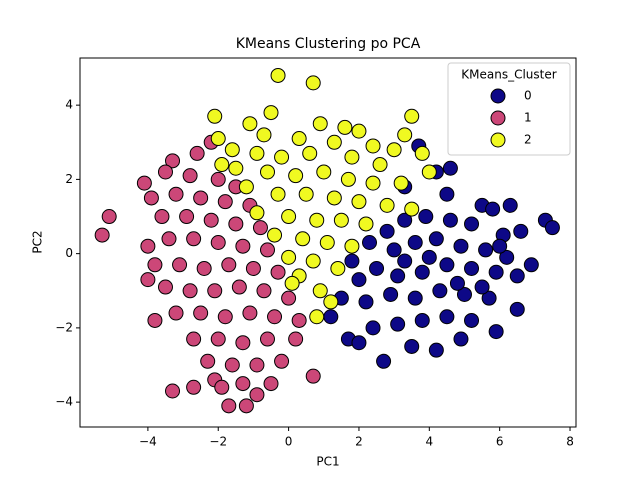  I want to click on legend-title: KMeans_Cluster, so click(508, 75).